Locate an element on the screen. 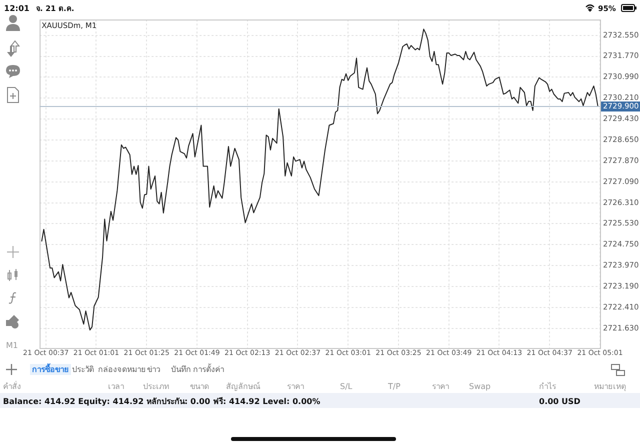 The width and height of the screenshot is (640, 447). text: การซื้อขาย is located at coordinates (50, 369).